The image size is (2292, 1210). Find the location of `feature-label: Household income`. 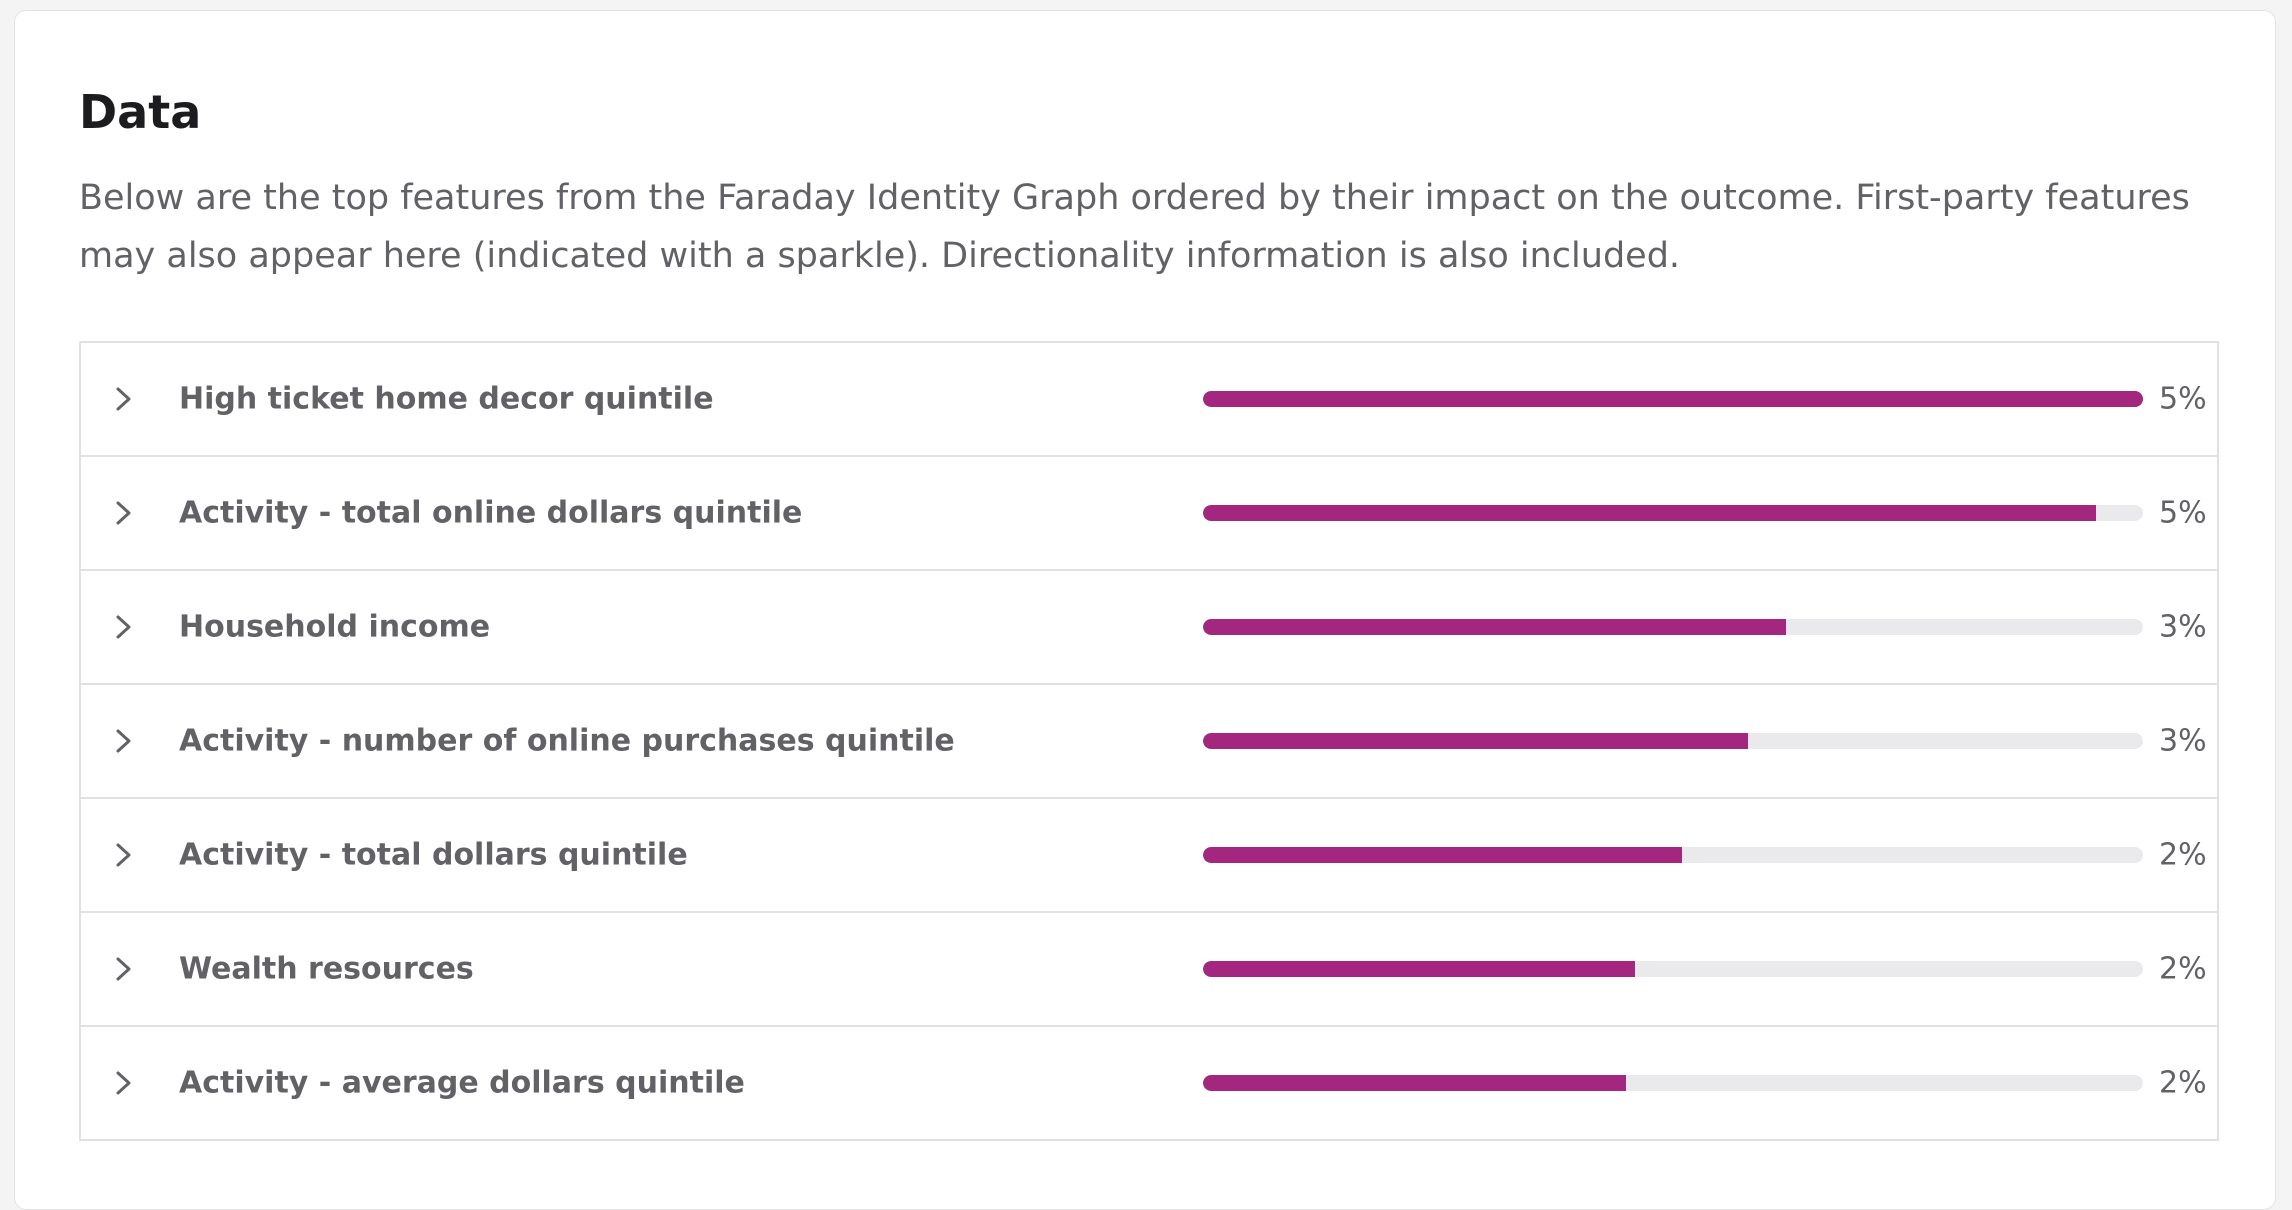

feature-label: Household income is located at coordinates (335, 627).